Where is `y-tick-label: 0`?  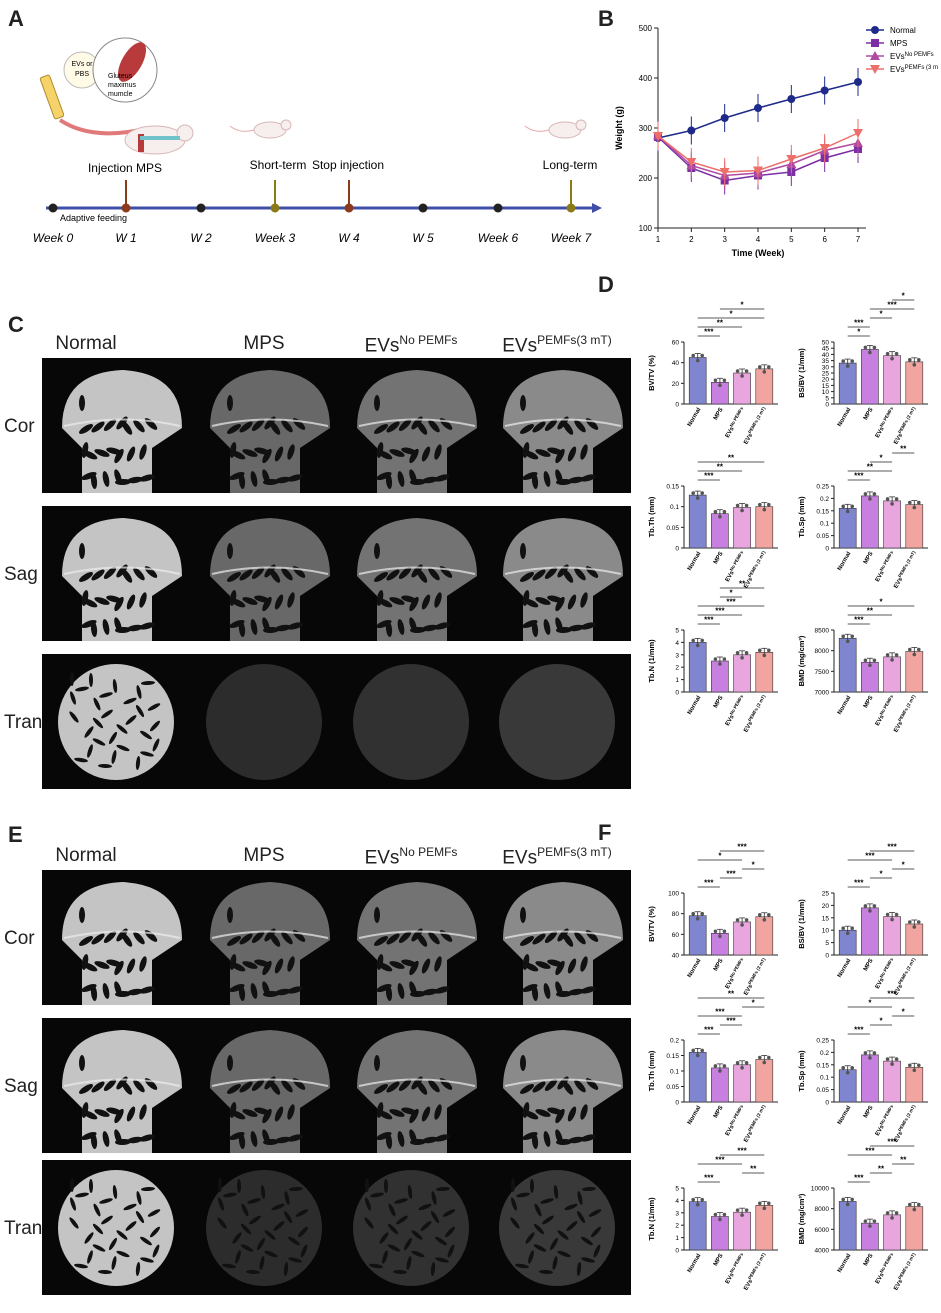
y-tick-label: 0 is located at coordinates (677, 693).